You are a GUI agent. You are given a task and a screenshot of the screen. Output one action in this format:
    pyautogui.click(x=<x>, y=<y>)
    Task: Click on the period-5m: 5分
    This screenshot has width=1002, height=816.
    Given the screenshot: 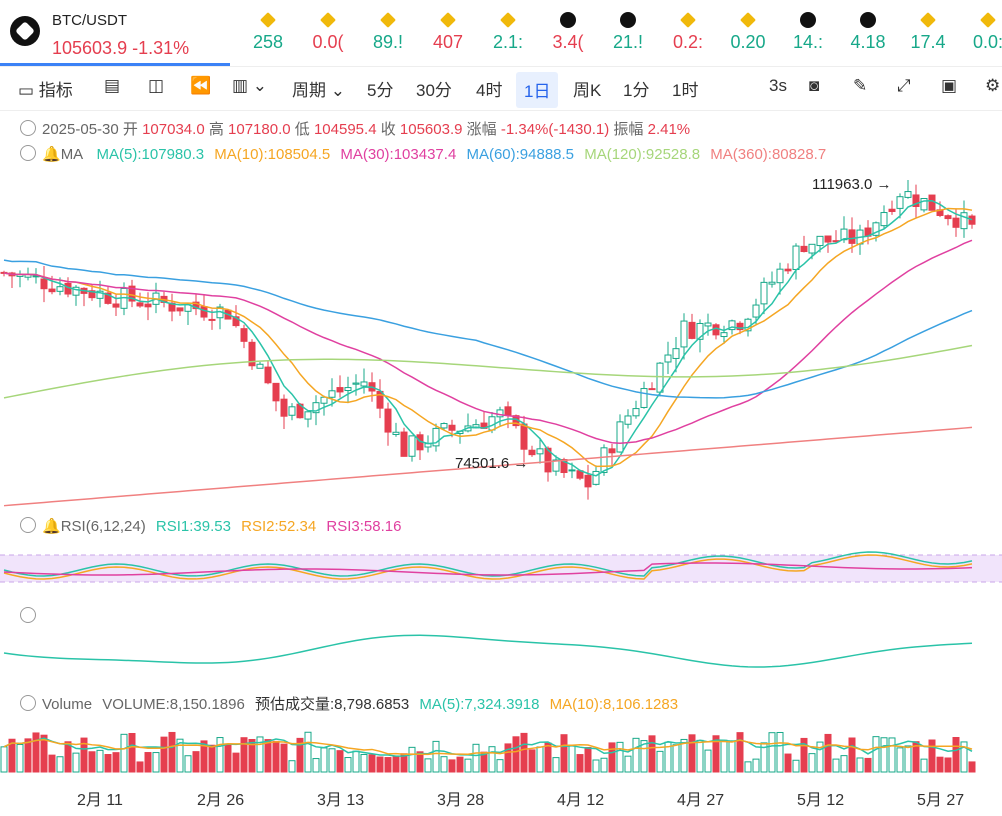 What is the action you would take?
    pyautogui.click(x=380, y=90)
    